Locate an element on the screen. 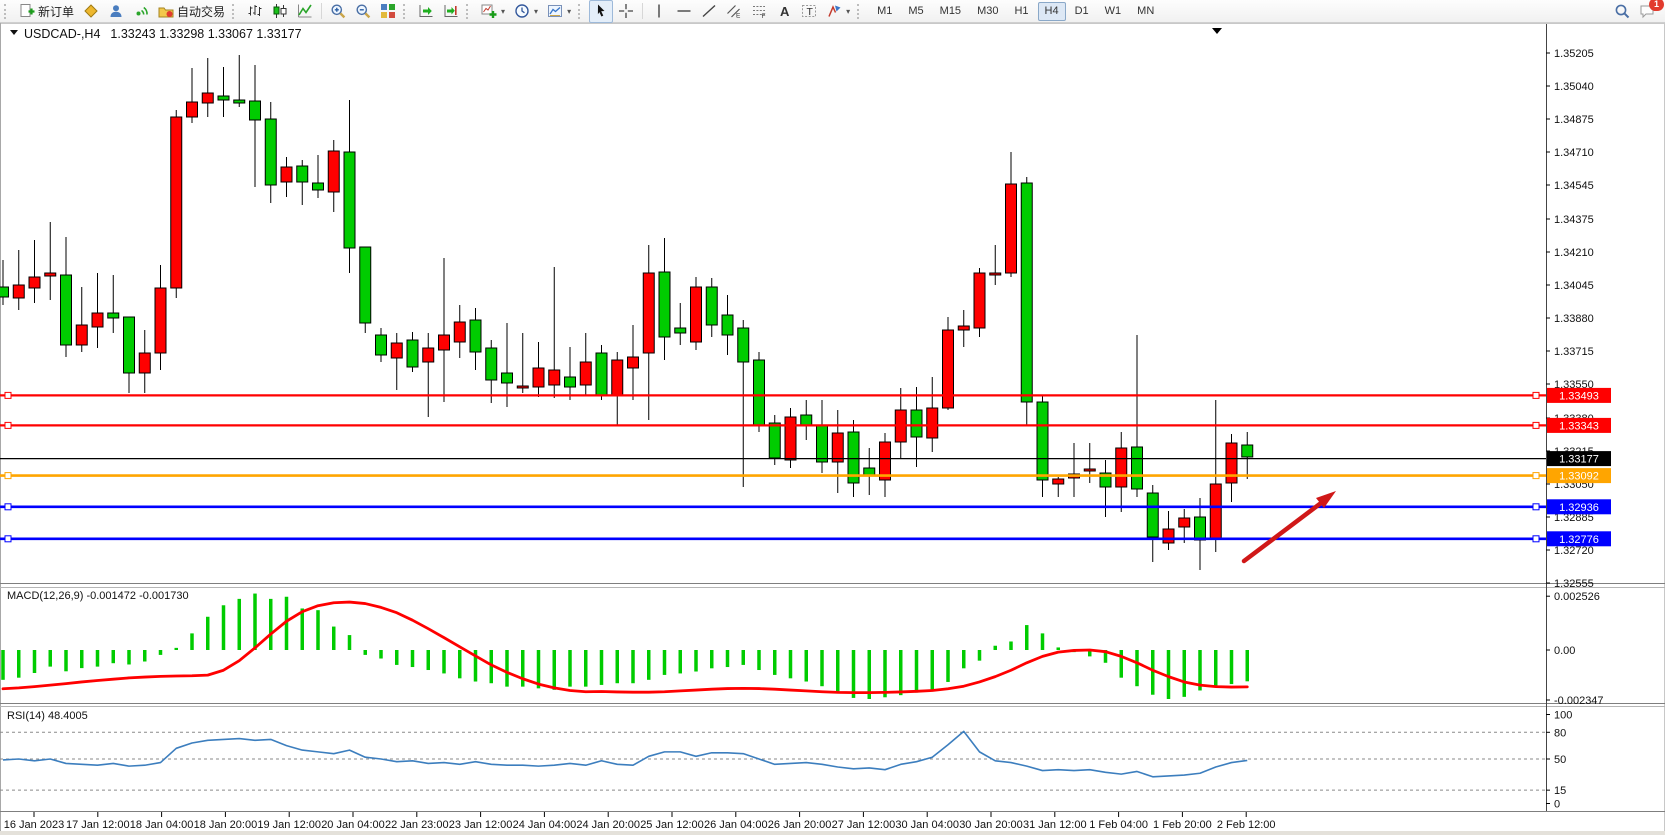 Image resolution: width=1665 pixels, height=835 pixels. trend-arrow-shaft is located at coordinates (1282, 532).